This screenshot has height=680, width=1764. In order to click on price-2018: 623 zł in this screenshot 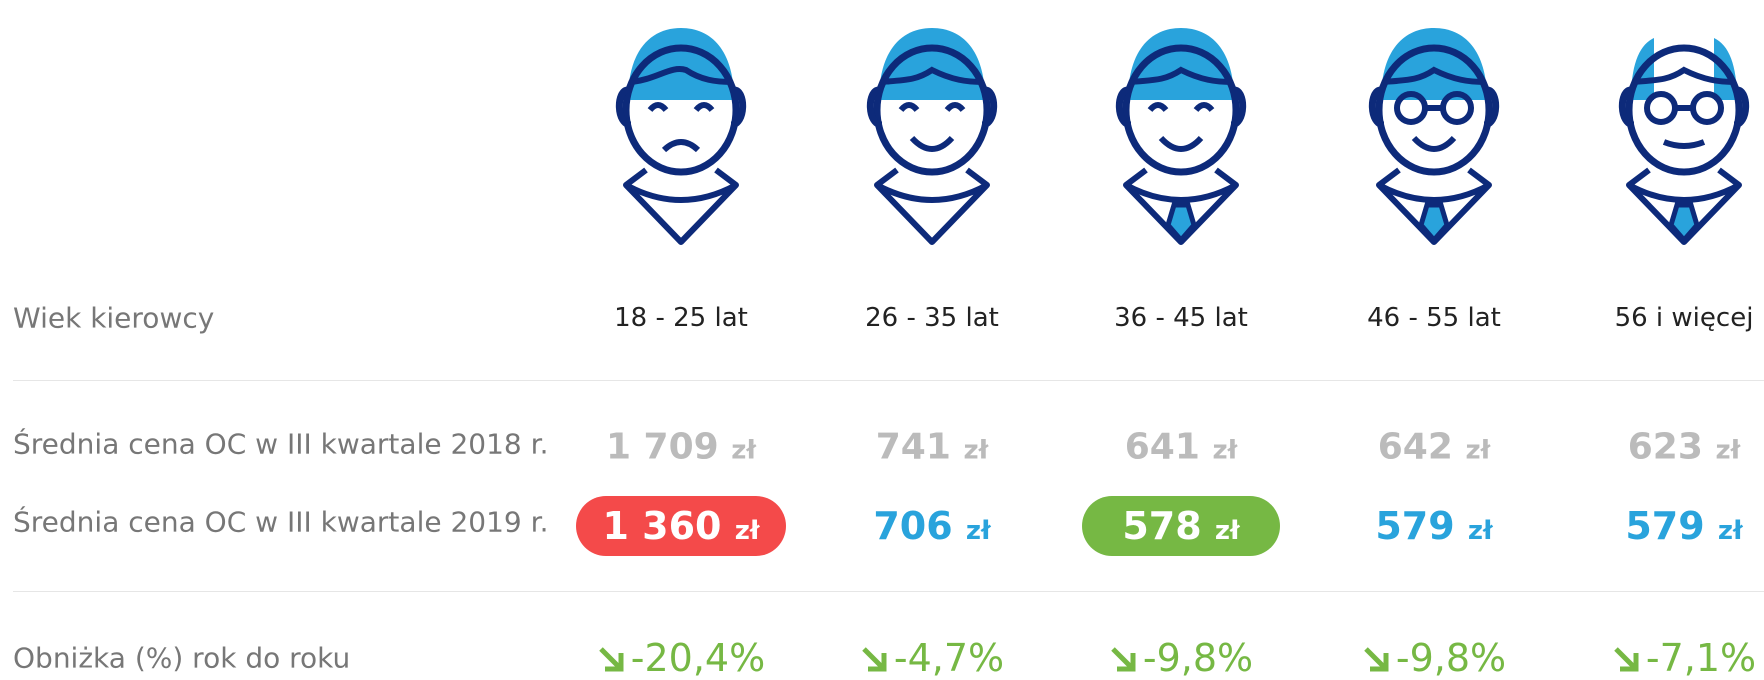, I will do `click(1661, 447)`.